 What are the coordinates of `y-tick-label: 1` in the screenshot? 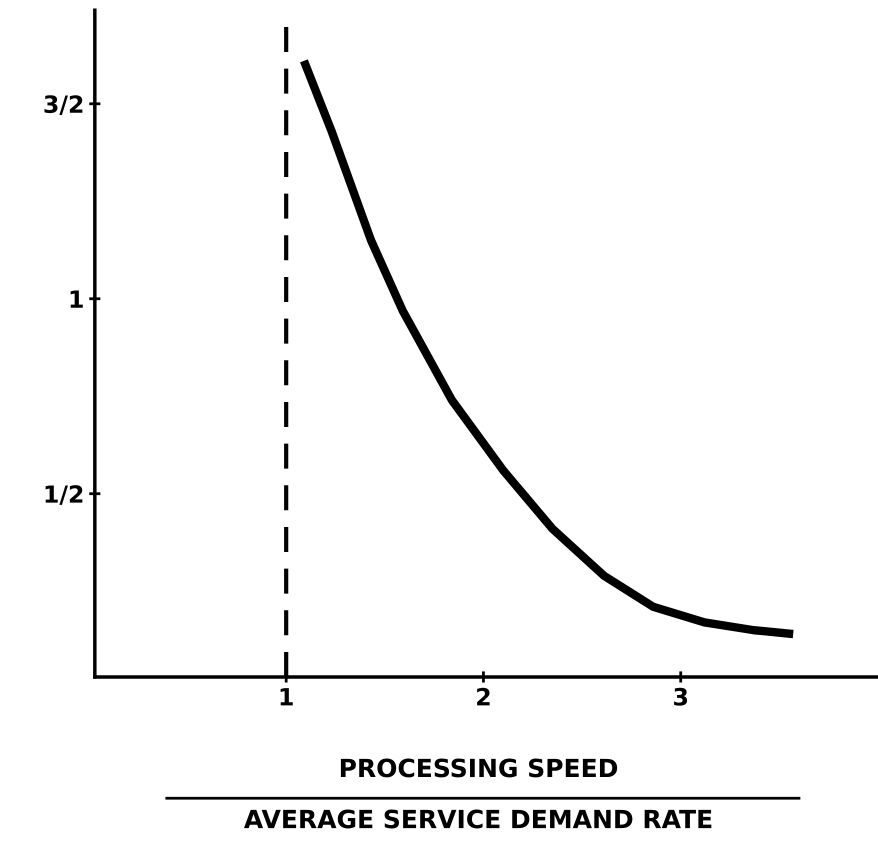 It's located at (76, 299).